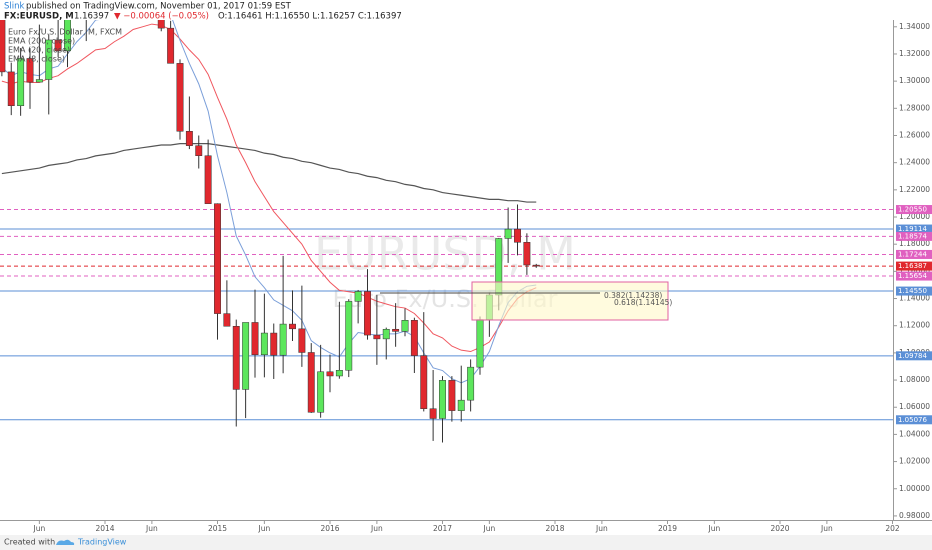 The height and width of the screenshot is (550, 932). I want to click on y-tick-label: 1.28000, so click(914, 107).